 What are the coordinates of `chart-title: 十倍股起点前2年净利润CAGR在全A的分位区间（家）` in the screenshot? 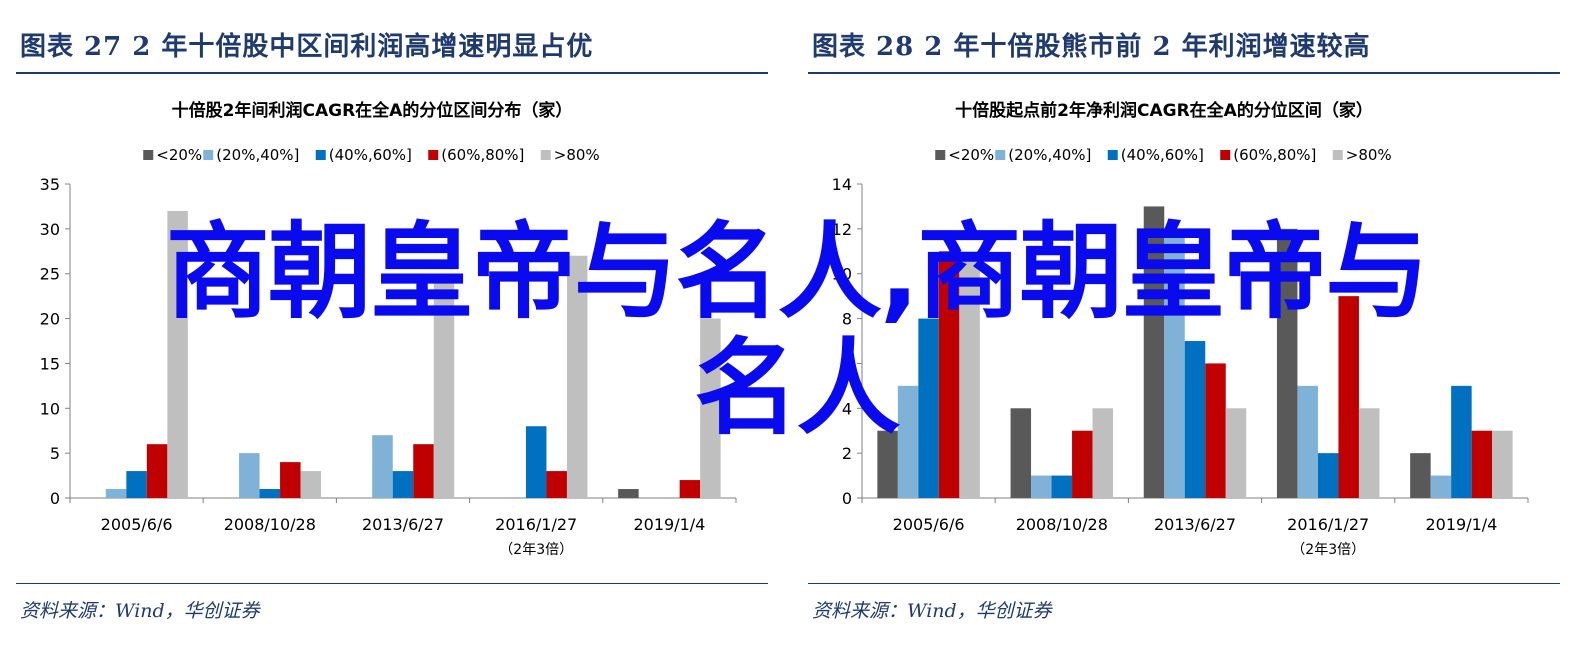 It's located at (1164, 110).